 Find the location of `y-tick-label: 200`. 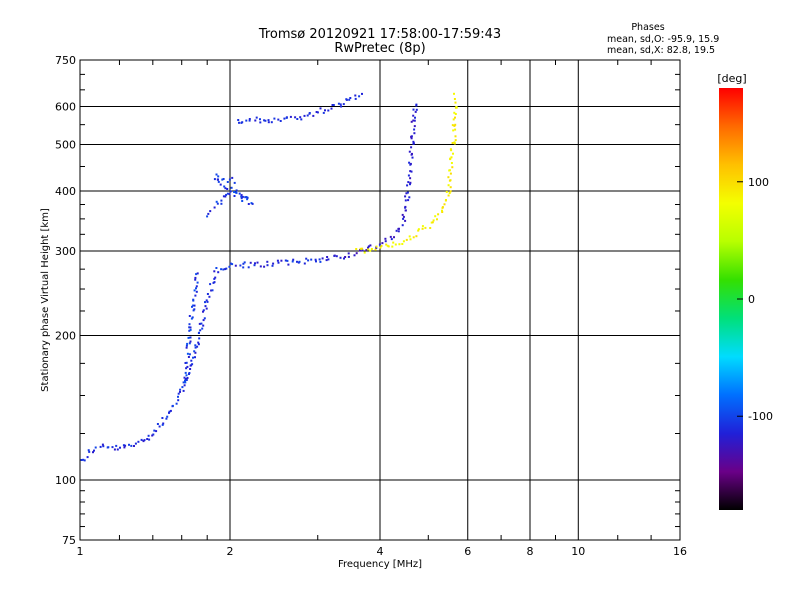

y-tick-label: 200 is located at coordinates (65, 336).